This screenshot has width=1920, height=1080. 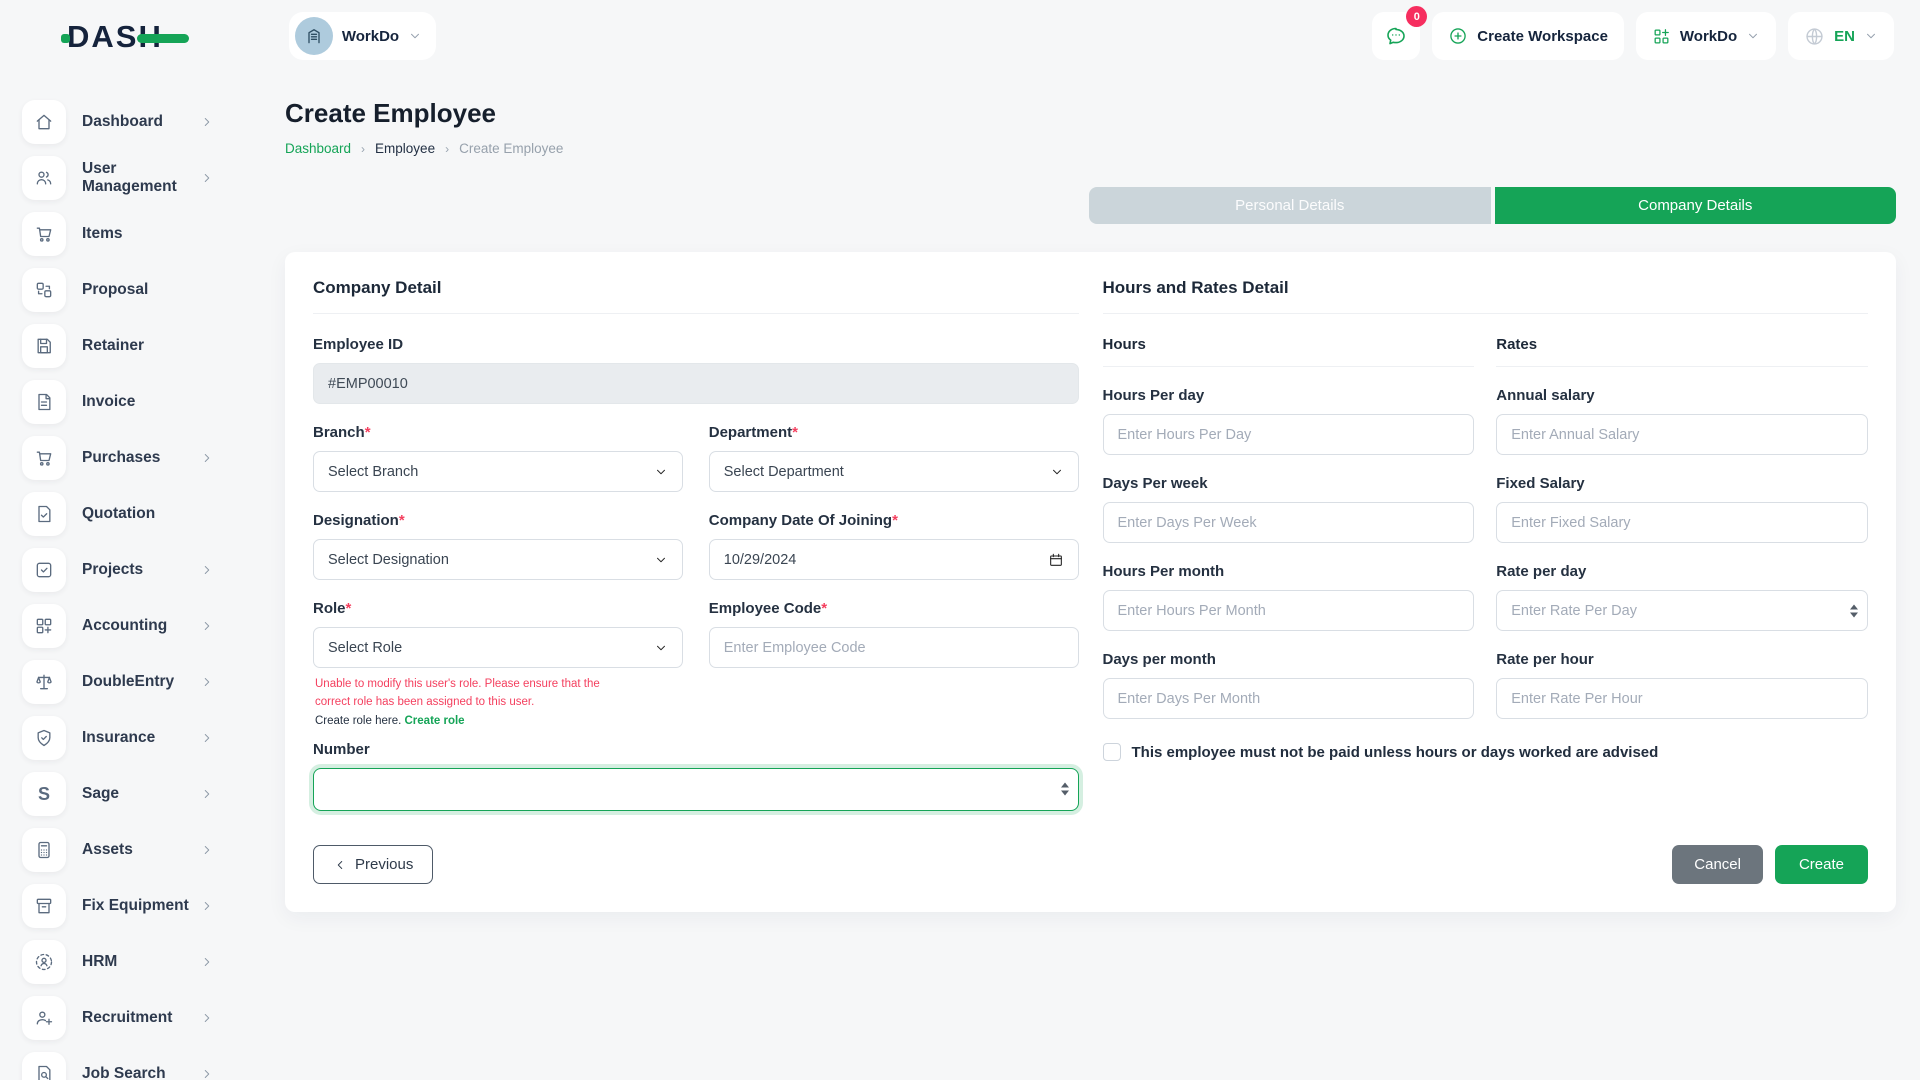 What do you see at coordinates (44, 122) in the screenshot?
I see `home-icon` at bounding box center [44, 122].